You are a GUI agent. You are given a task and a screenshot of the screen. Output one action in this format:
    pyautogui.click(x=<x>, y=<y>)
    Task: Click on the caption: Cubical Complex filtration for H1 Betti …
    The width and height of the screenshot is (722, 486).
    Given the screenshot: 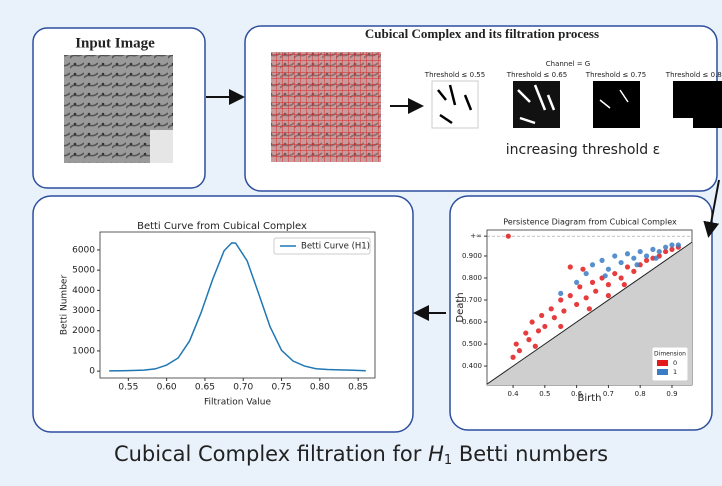 What is the action you would take?
    pyautogui.click(x=361, y=455)
    